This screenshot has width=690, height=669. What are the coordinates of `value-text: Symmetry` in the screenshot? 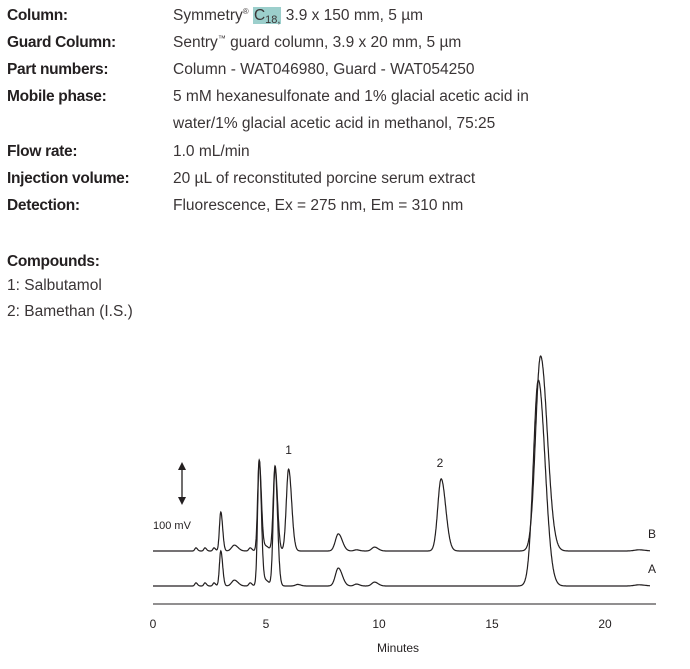 It's located at (208, 15).